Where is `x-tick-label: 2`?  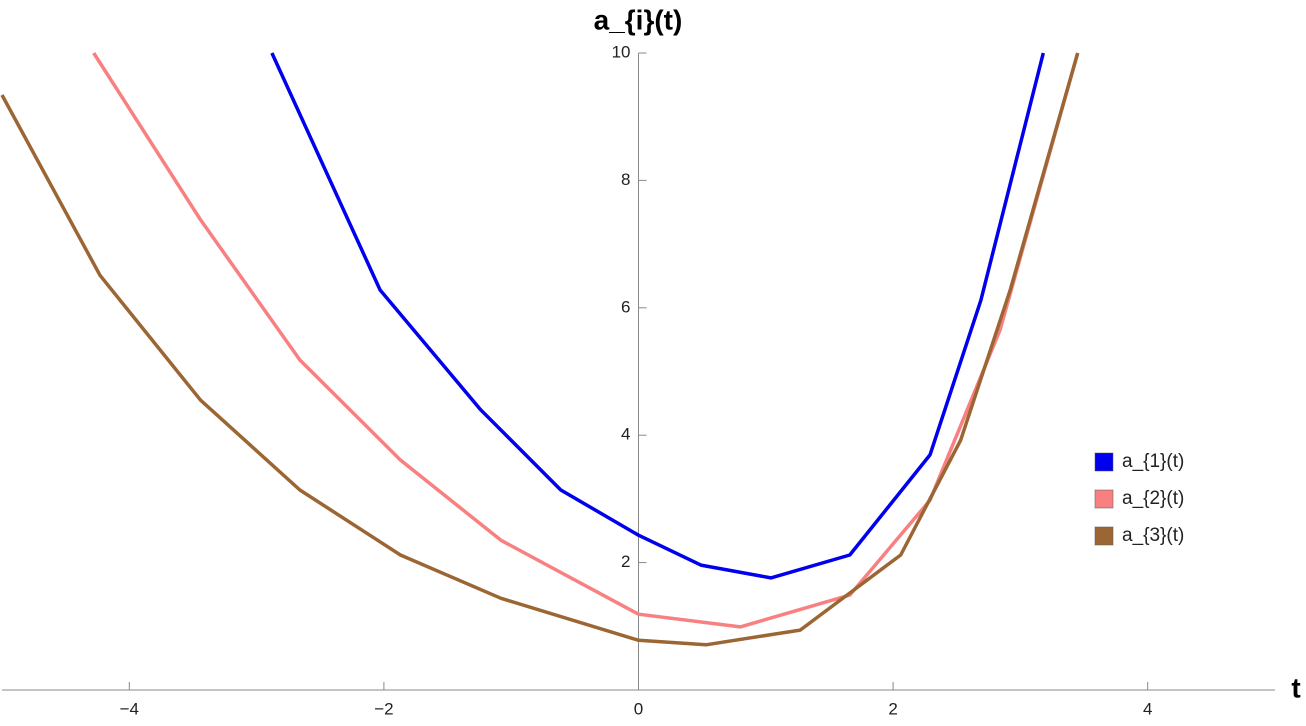
x-tick-label: 2 is located at coordinates (892, 708).